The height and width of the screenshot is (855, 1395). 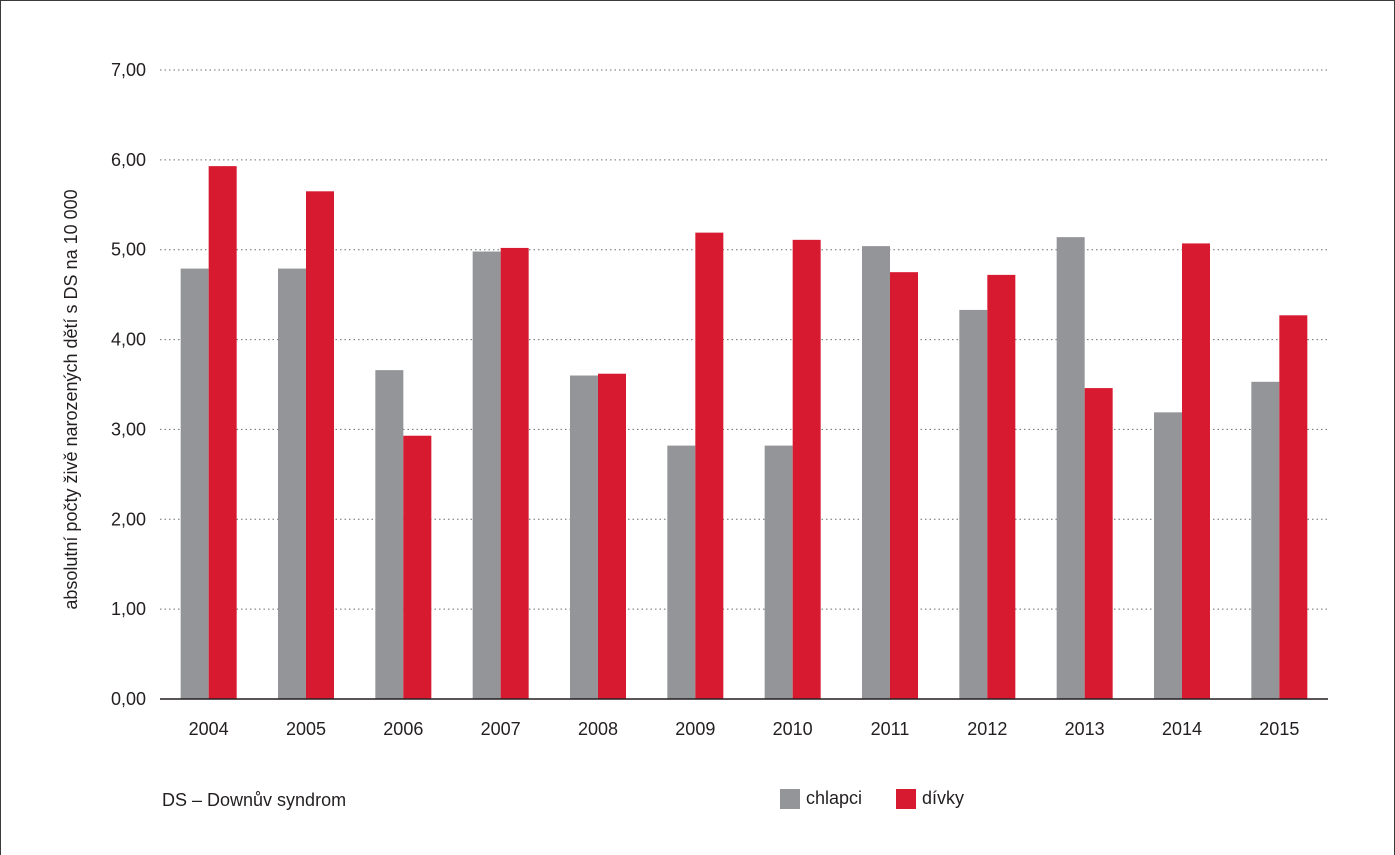 I want to click on bar-divky-2015, so click(x=1293, y=507).